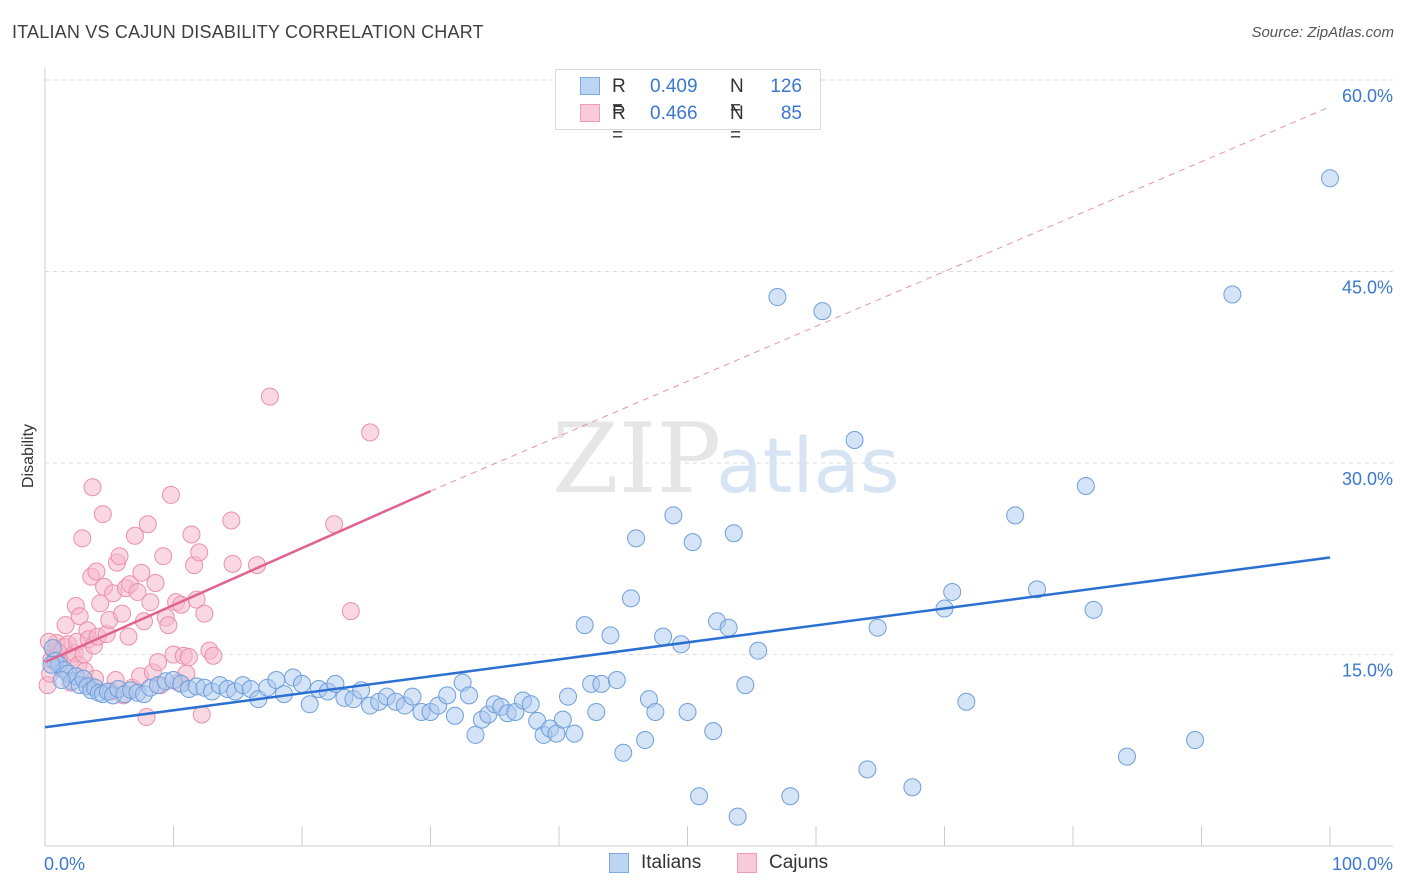 Image resolution: width=1406 pixels, height=892 pixels. I want to click on cajuns-swatch, so click(747, 863).